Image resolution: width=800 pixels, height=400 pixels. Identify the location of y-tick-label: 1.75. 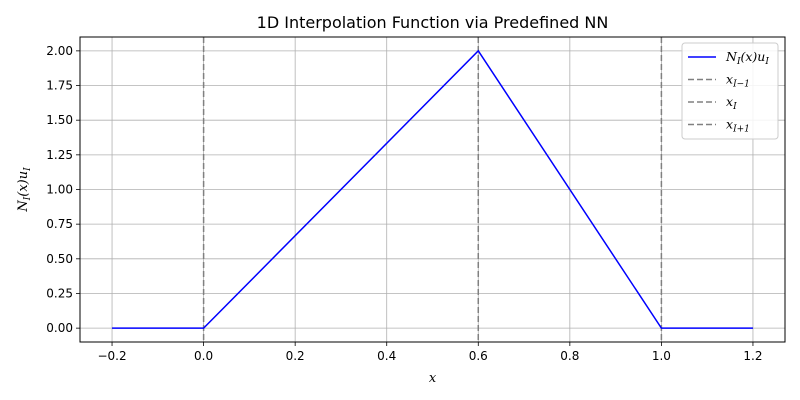
(59, 86).